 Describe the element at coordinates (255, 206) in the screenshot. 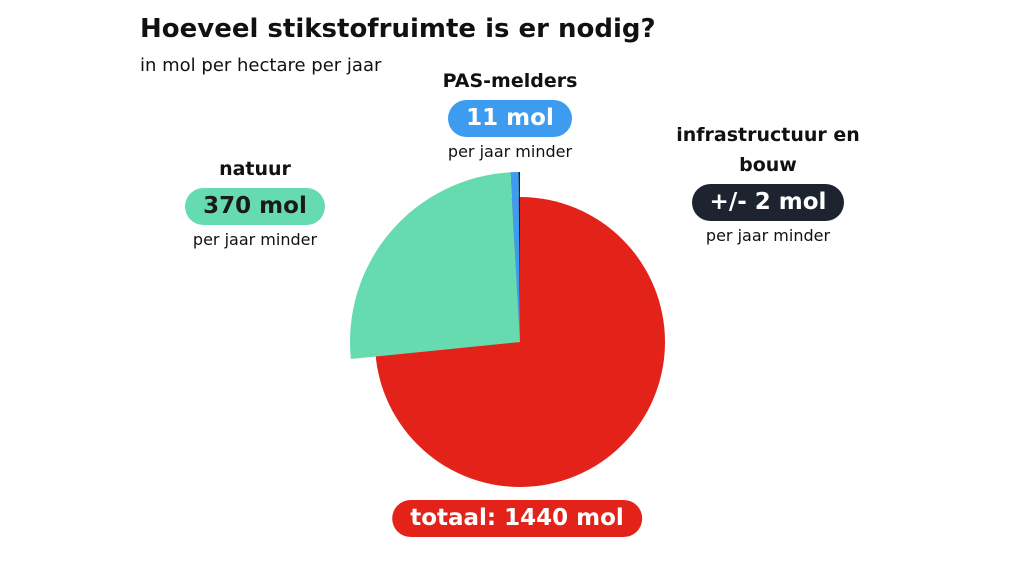

I see `value-label: 370 mol` at that location.